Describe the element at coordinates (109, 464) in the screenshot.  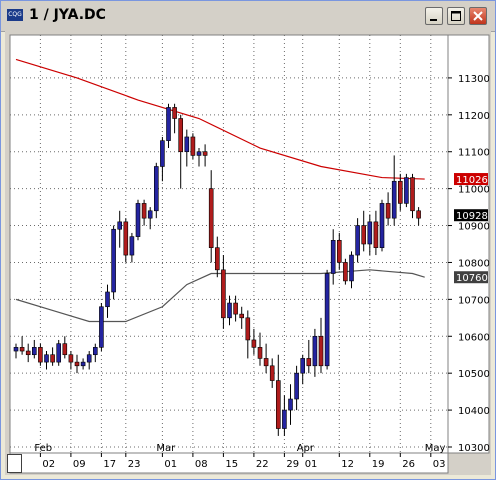
I see `day-label: 17` at that location.